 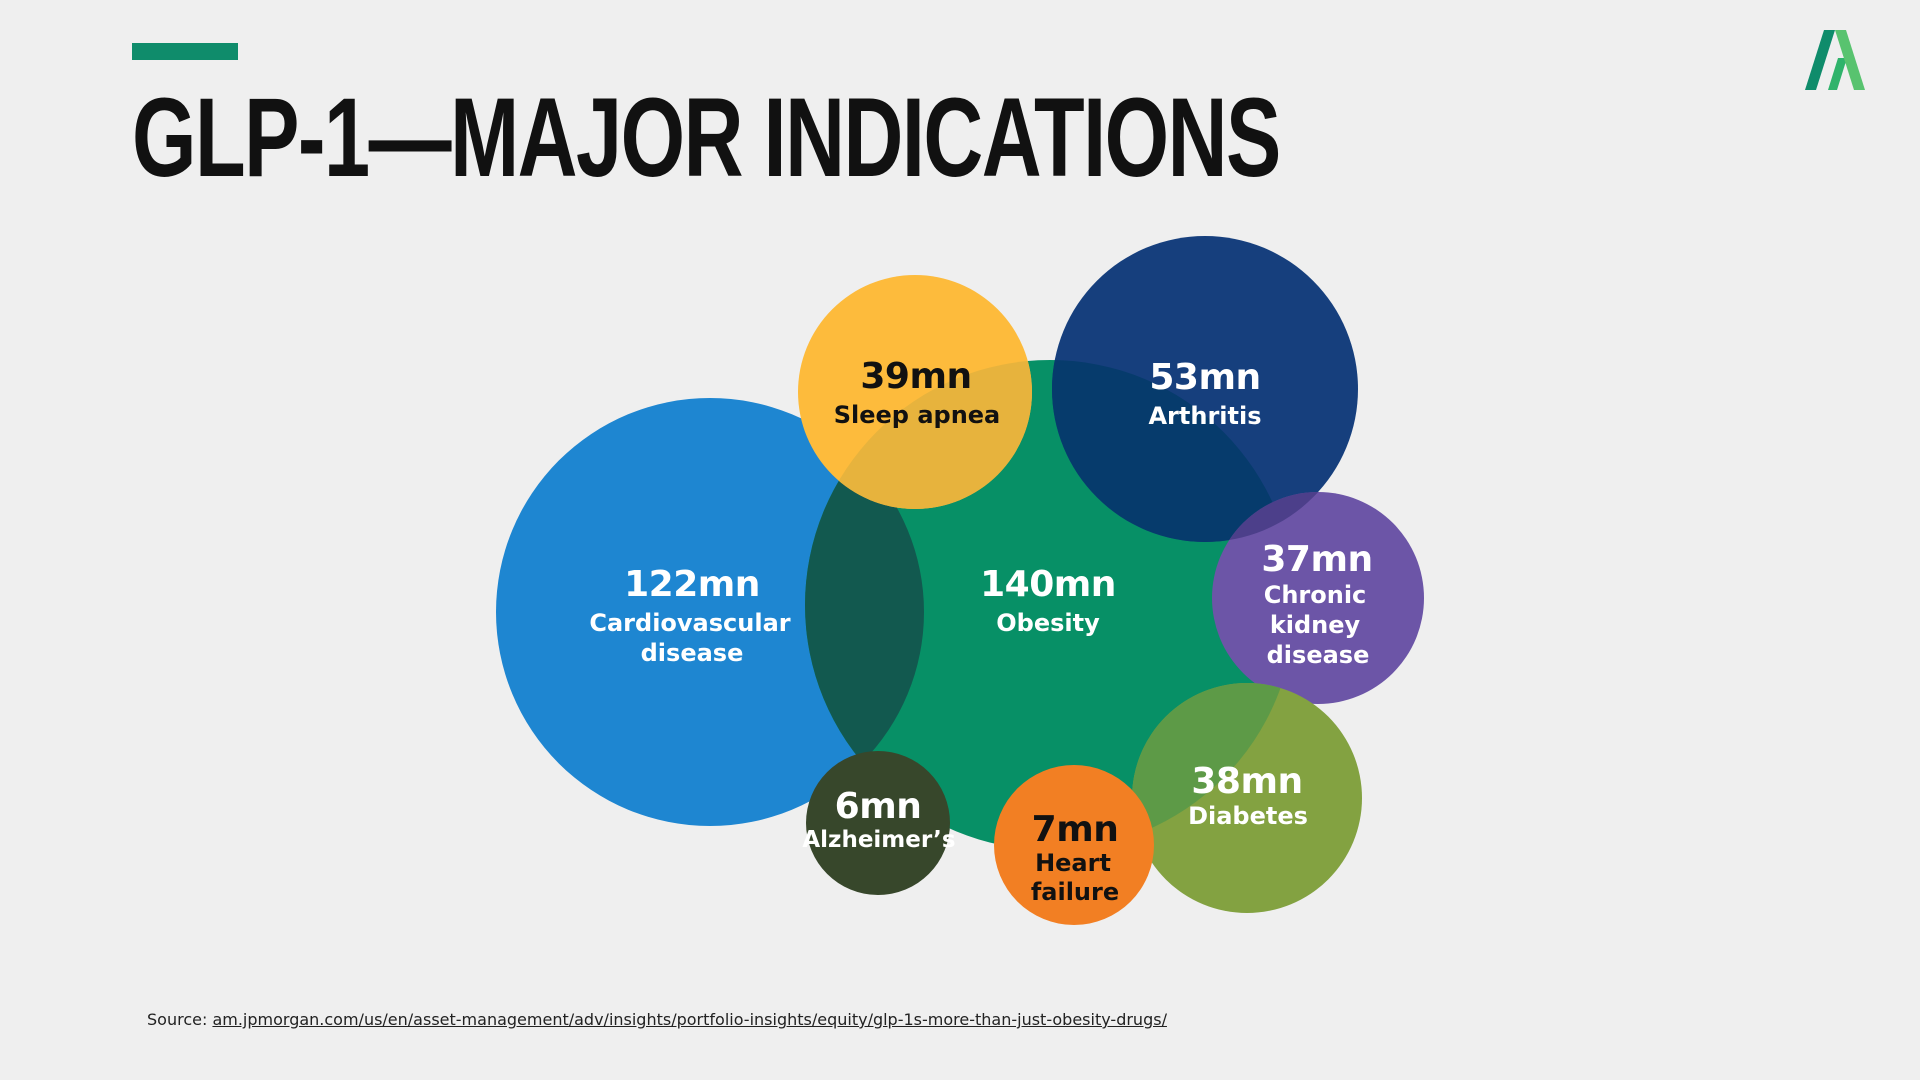 What do you see at coordinates (1315, 595) in the screenshot?
I see `chronic-kidney-label-line-1: Chronic` at bounding box center [1315, 595].